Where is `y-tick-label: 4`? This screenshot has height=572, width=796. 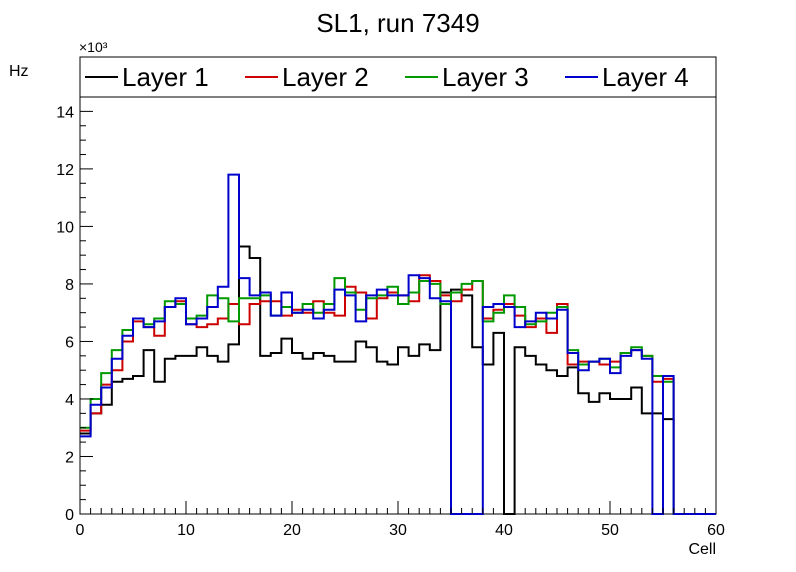
y-tick-label: 4 is located at coordinates (69, 400).